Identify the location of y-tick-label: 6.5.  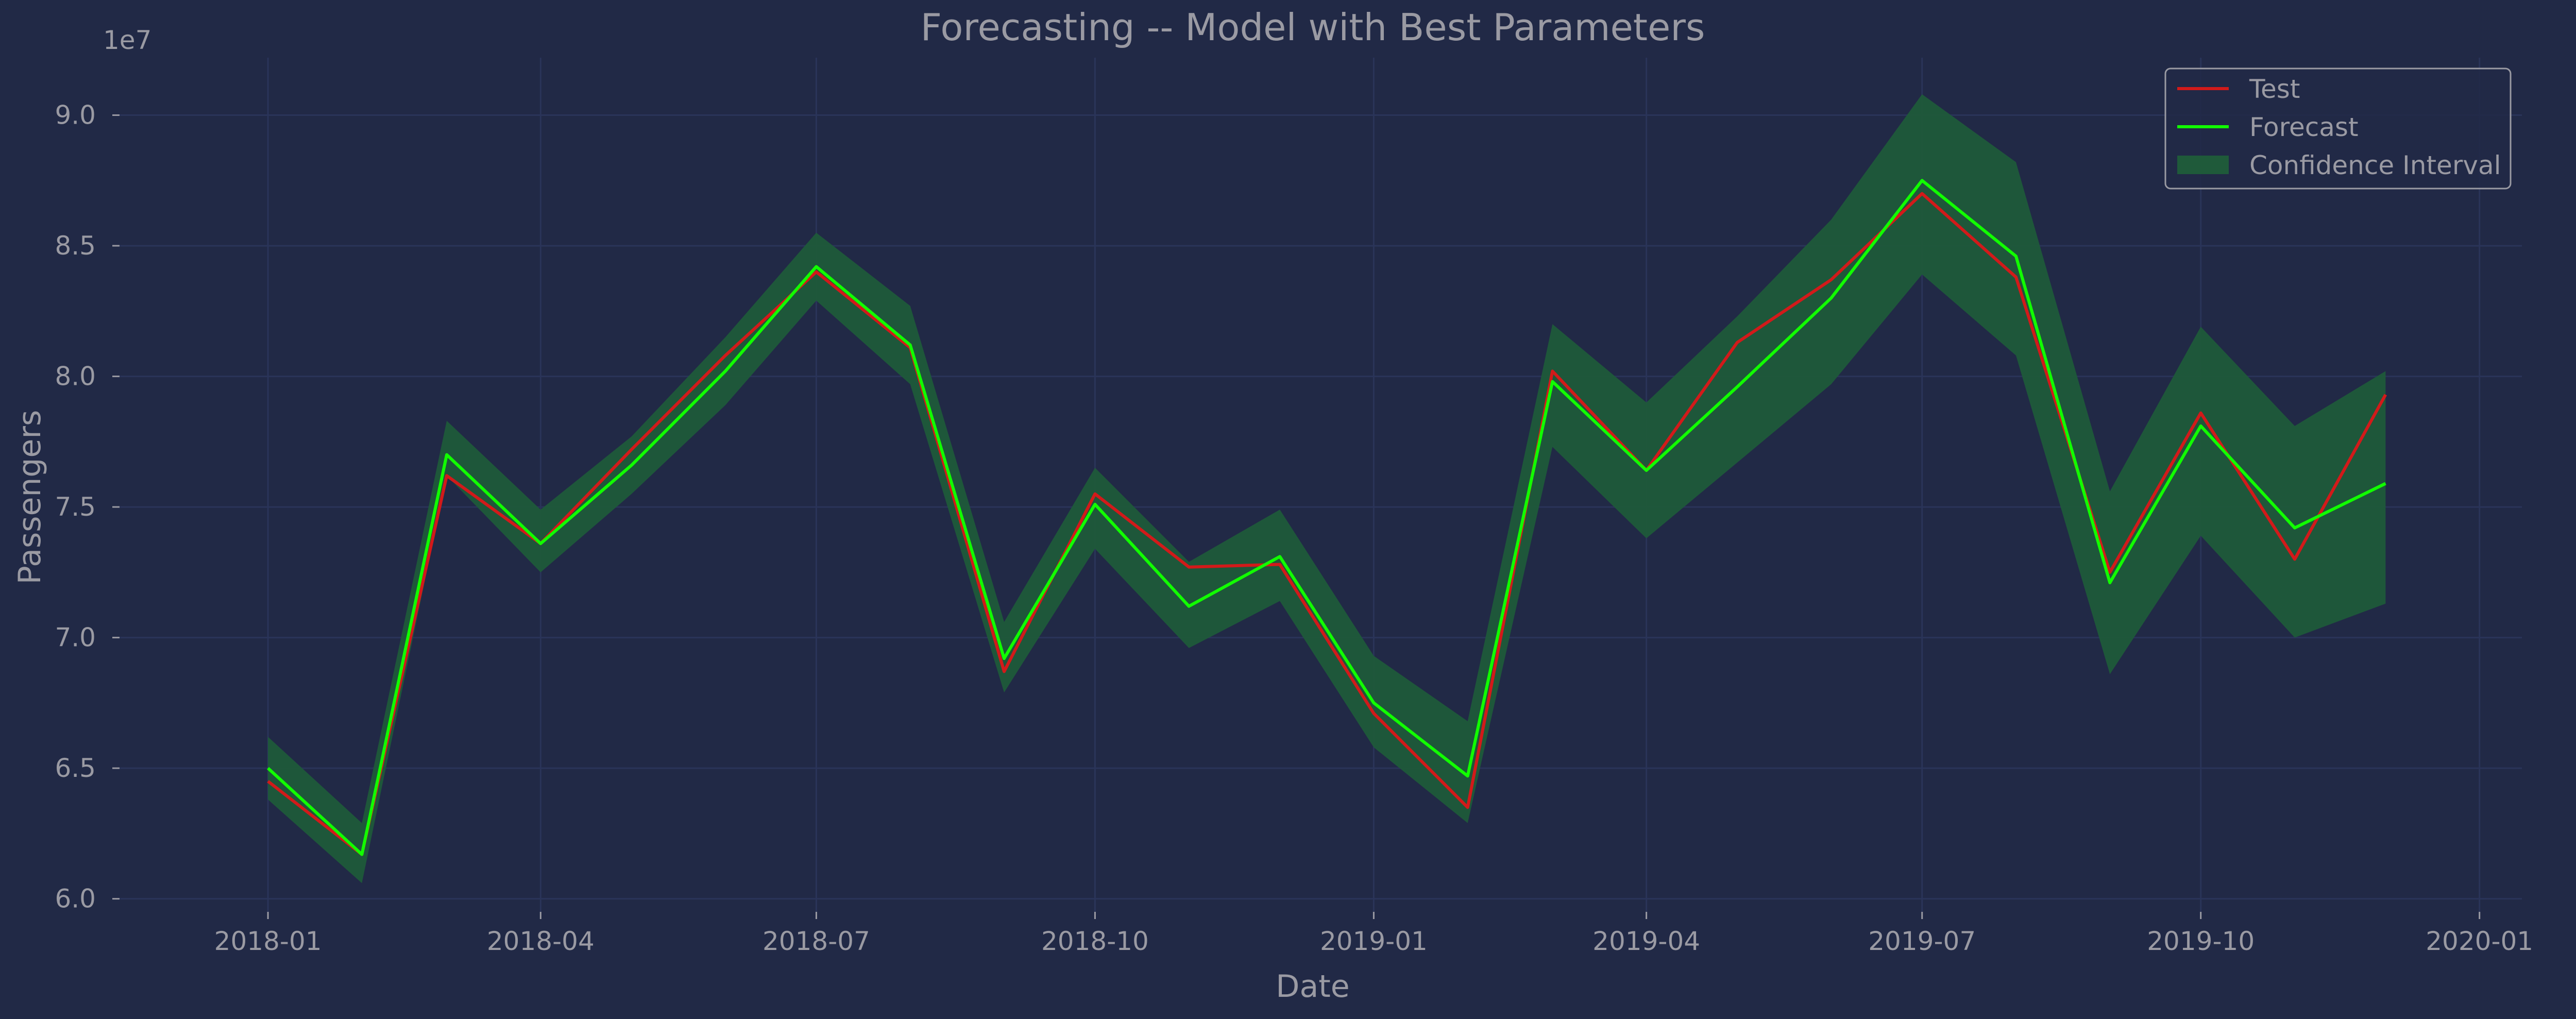
(75, 768).